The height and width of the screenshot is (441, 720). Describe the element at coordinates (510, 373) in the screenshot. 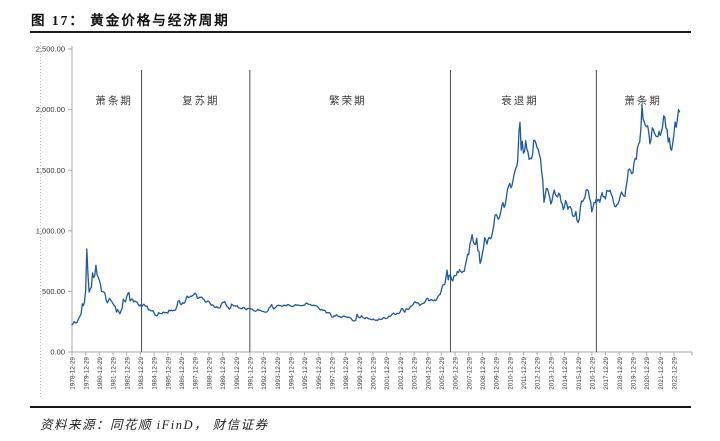

I see `x-axis-label: 2010-12-29` at that location.